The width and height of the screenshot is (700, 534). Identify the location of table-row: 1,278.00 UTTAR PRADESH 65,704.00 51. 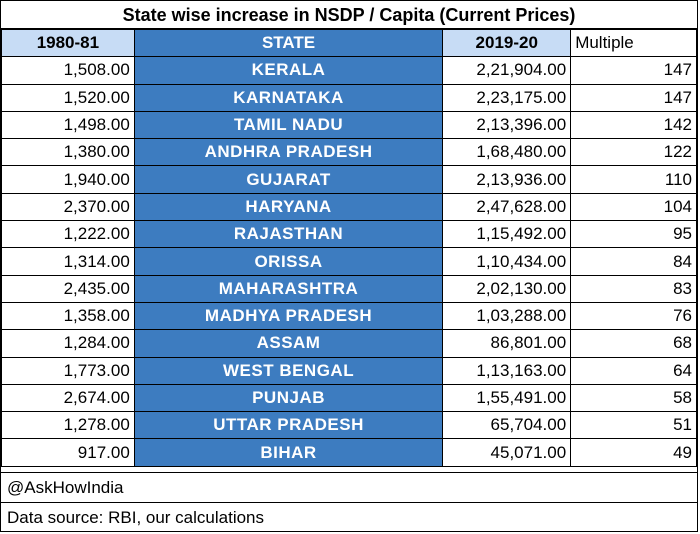
(349, 425).